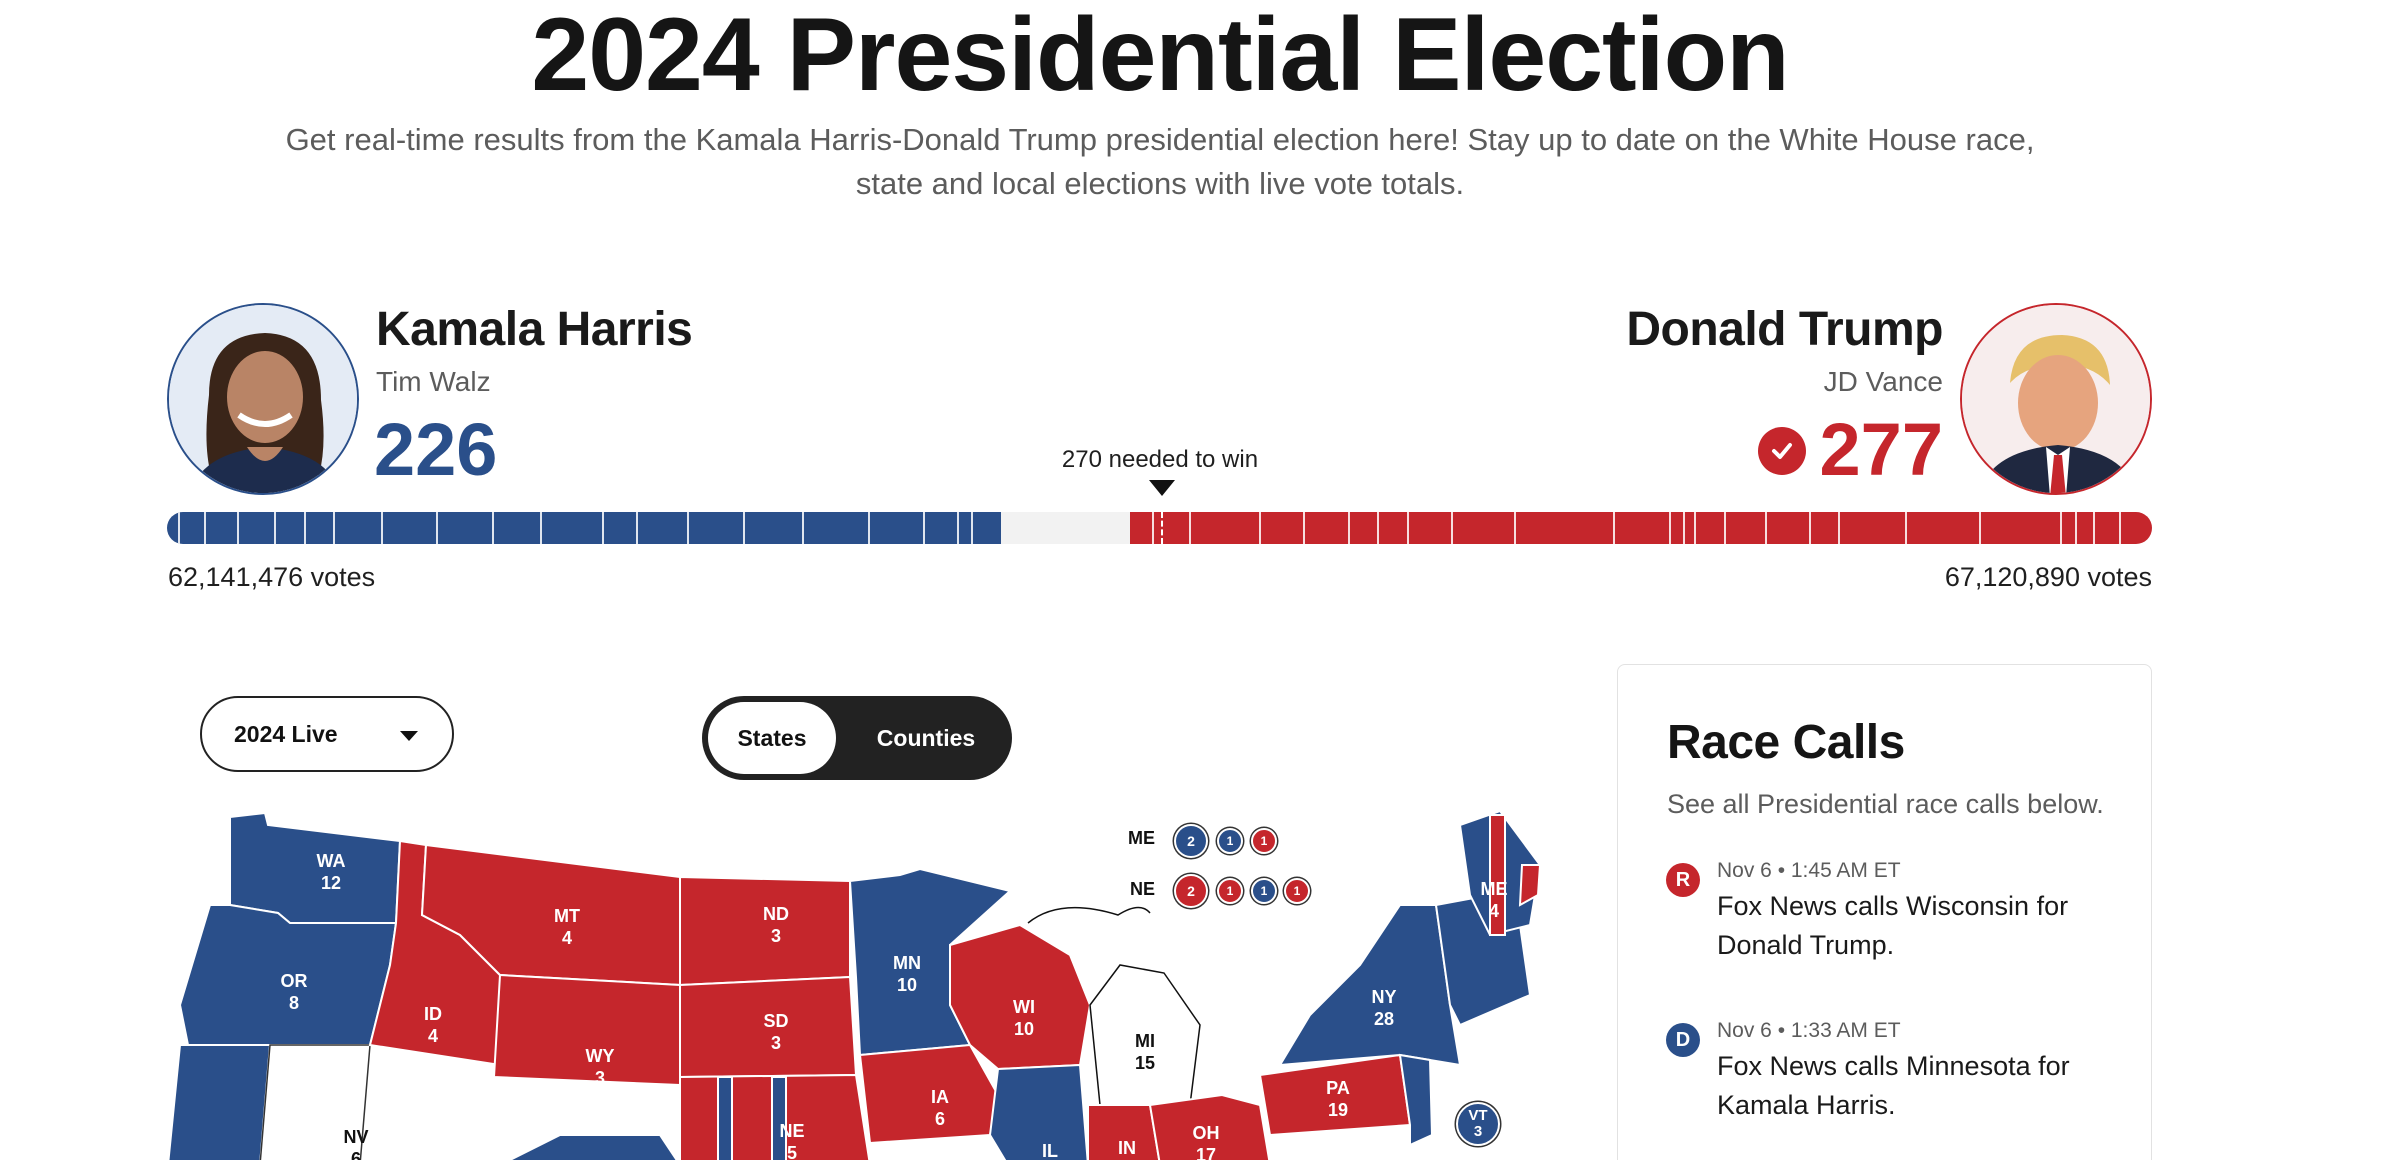 This screenshot has width=2384, height=1160. What do you see at coordinates (286, 733) in the screenshot?
I see `year-select-value: 2024 Live` at bounding box center [286, 733].